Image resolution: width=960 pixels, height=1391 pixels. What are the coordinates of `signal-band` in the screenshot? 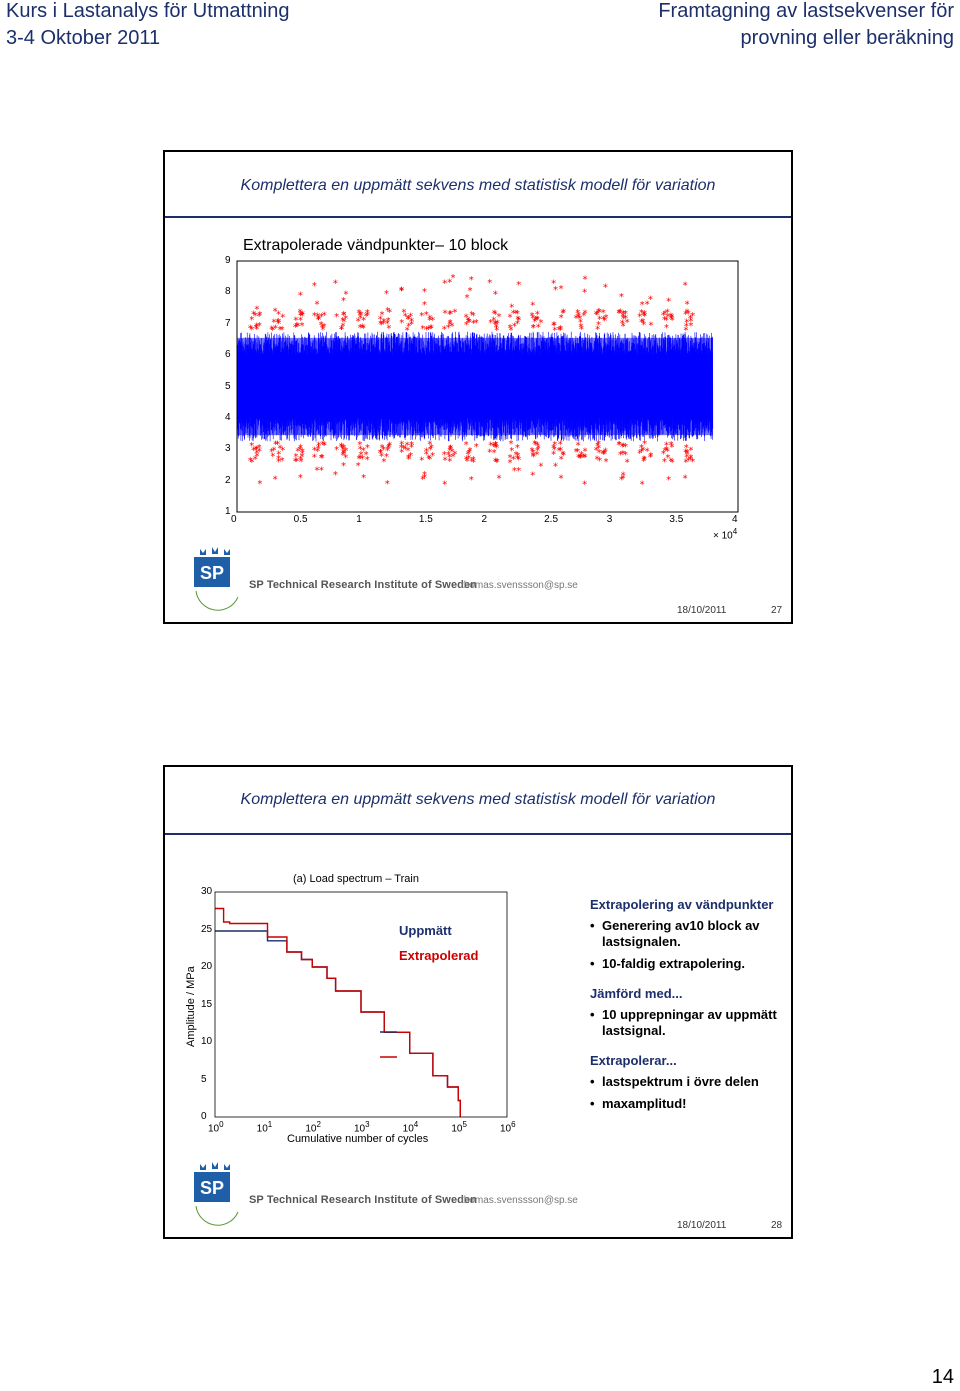 It's located at (475, 386).